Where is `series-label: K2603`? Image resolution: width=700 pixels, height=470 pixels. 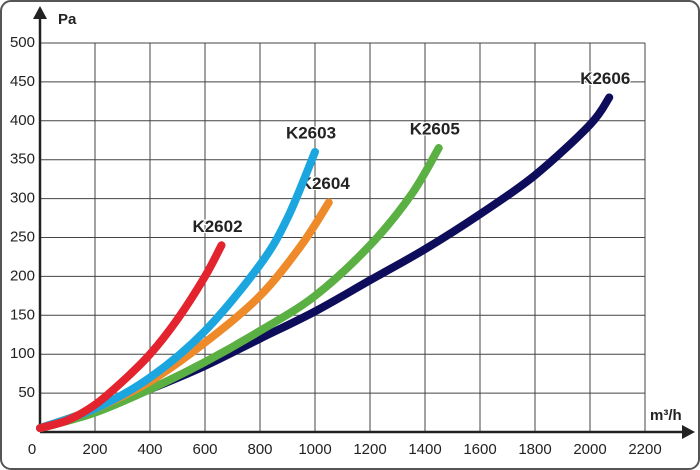 series-label: K2603 is located at coordinates (311, 132).